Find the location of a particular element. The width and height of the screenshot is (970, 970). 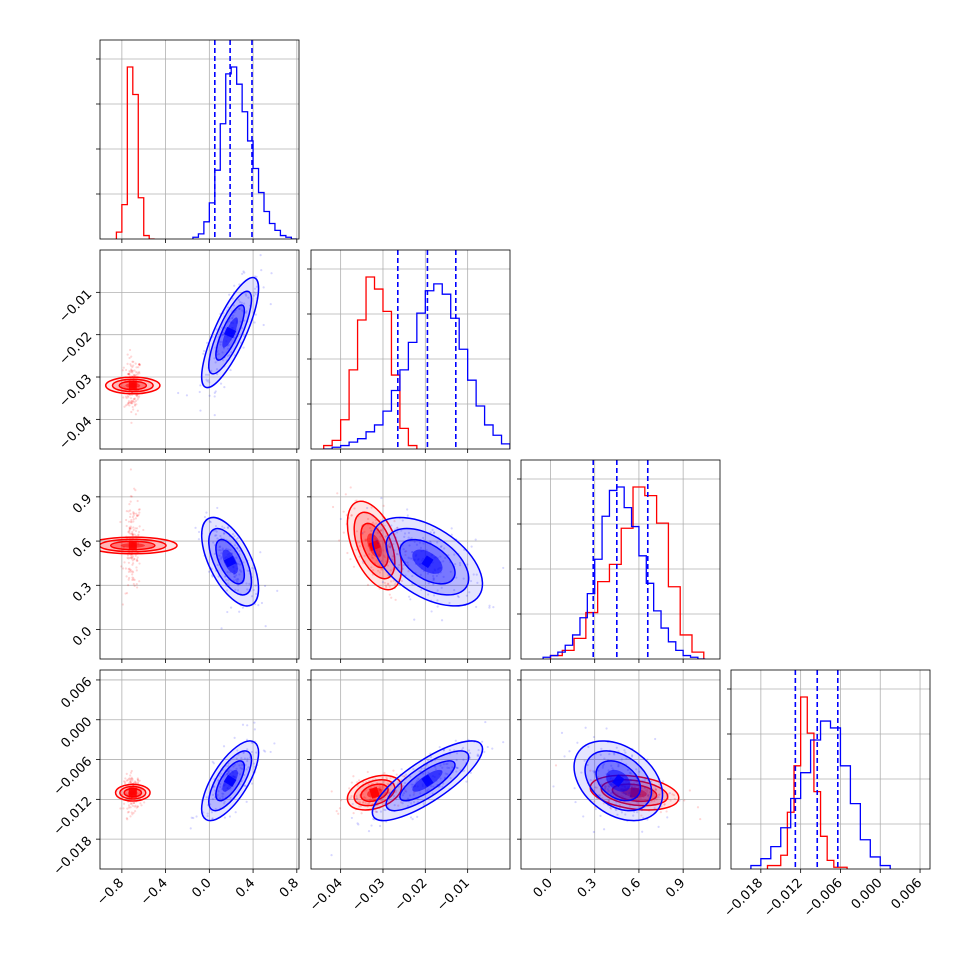

panel-content is located at coordinates (417, 788).